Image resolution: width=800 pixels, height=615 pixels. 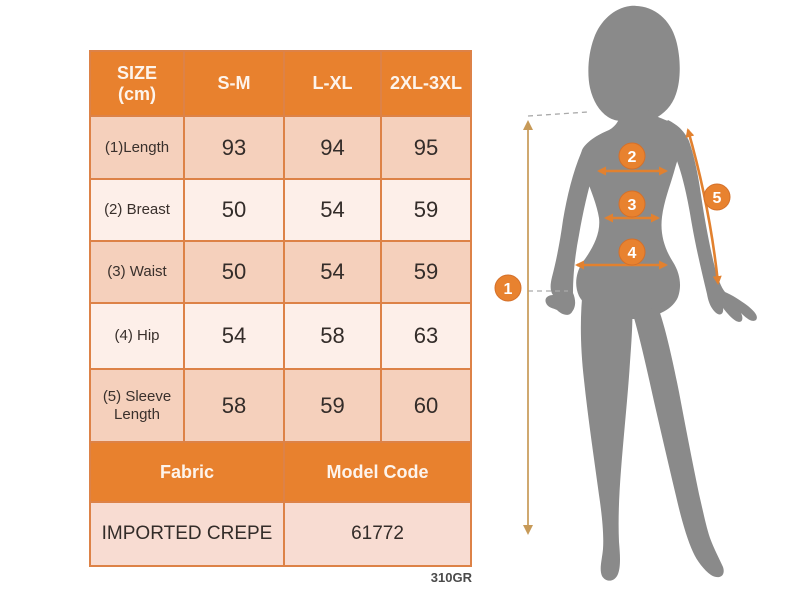 I want to click on waist-2xl-3xl: 59, so click(x=426, y=272).